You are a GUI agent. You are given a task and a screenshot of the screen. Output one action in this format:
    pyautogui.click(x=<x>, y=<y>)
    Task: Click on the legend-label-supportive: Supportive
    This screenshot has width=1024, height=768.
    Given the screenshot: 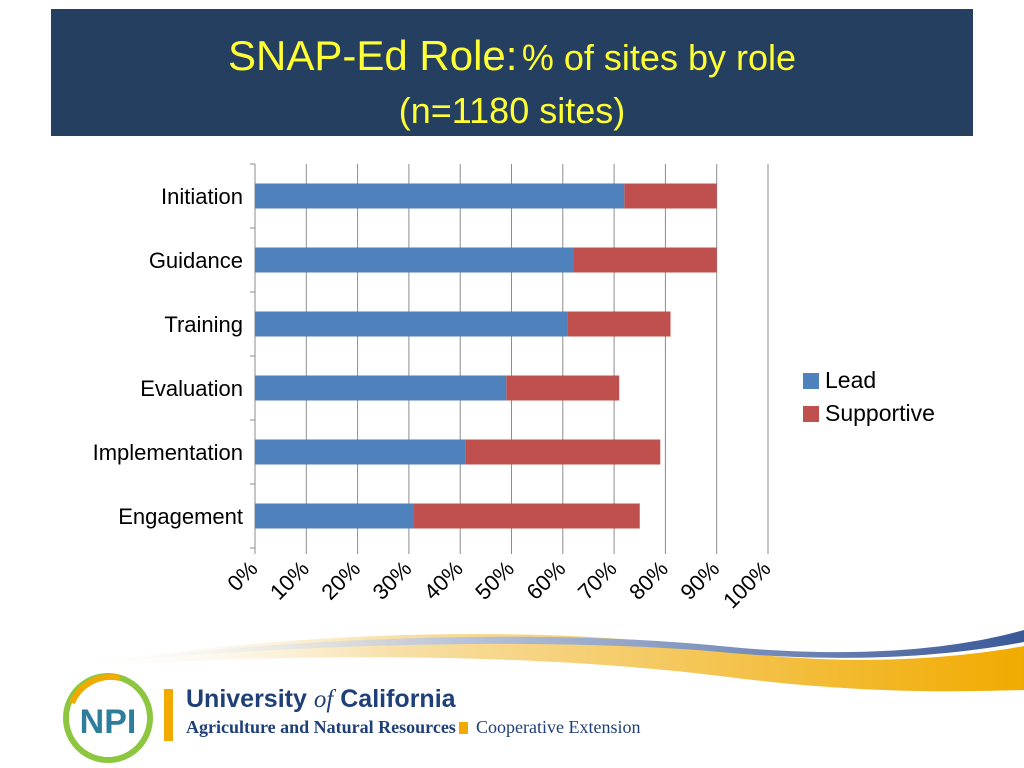 What is the action you would take?
    pyautogui.click(x=880, y=413)
    